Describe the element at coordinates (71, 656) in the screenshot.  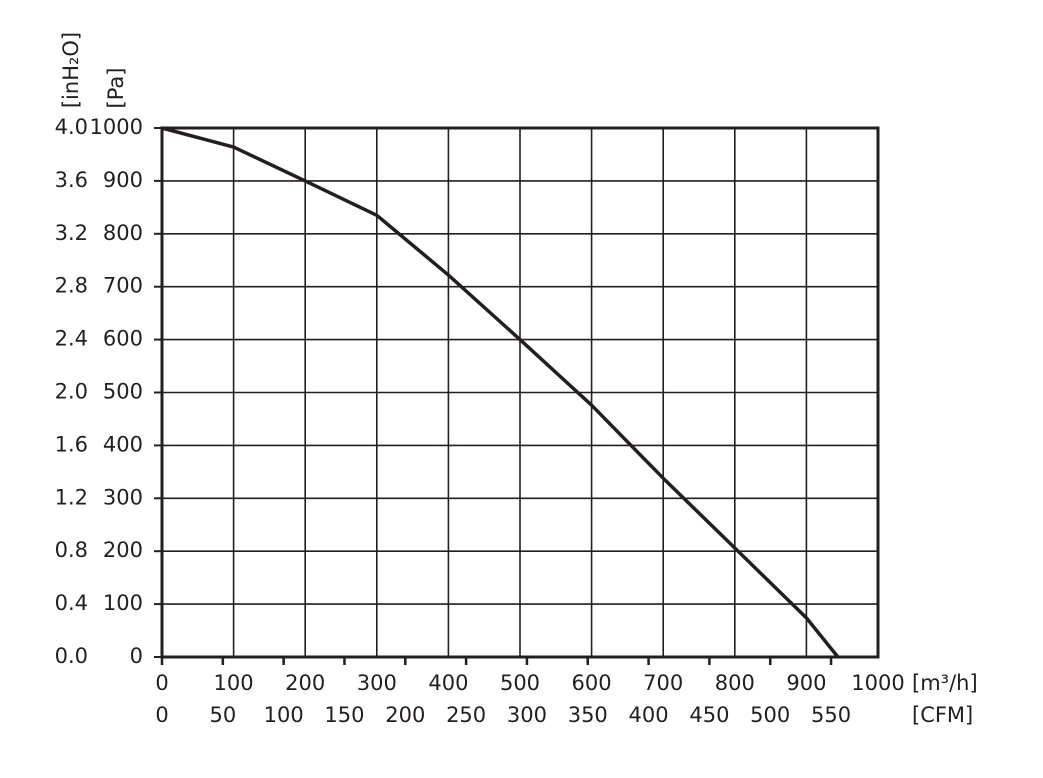
I see `y2-tick-label: 0.0` at that location.